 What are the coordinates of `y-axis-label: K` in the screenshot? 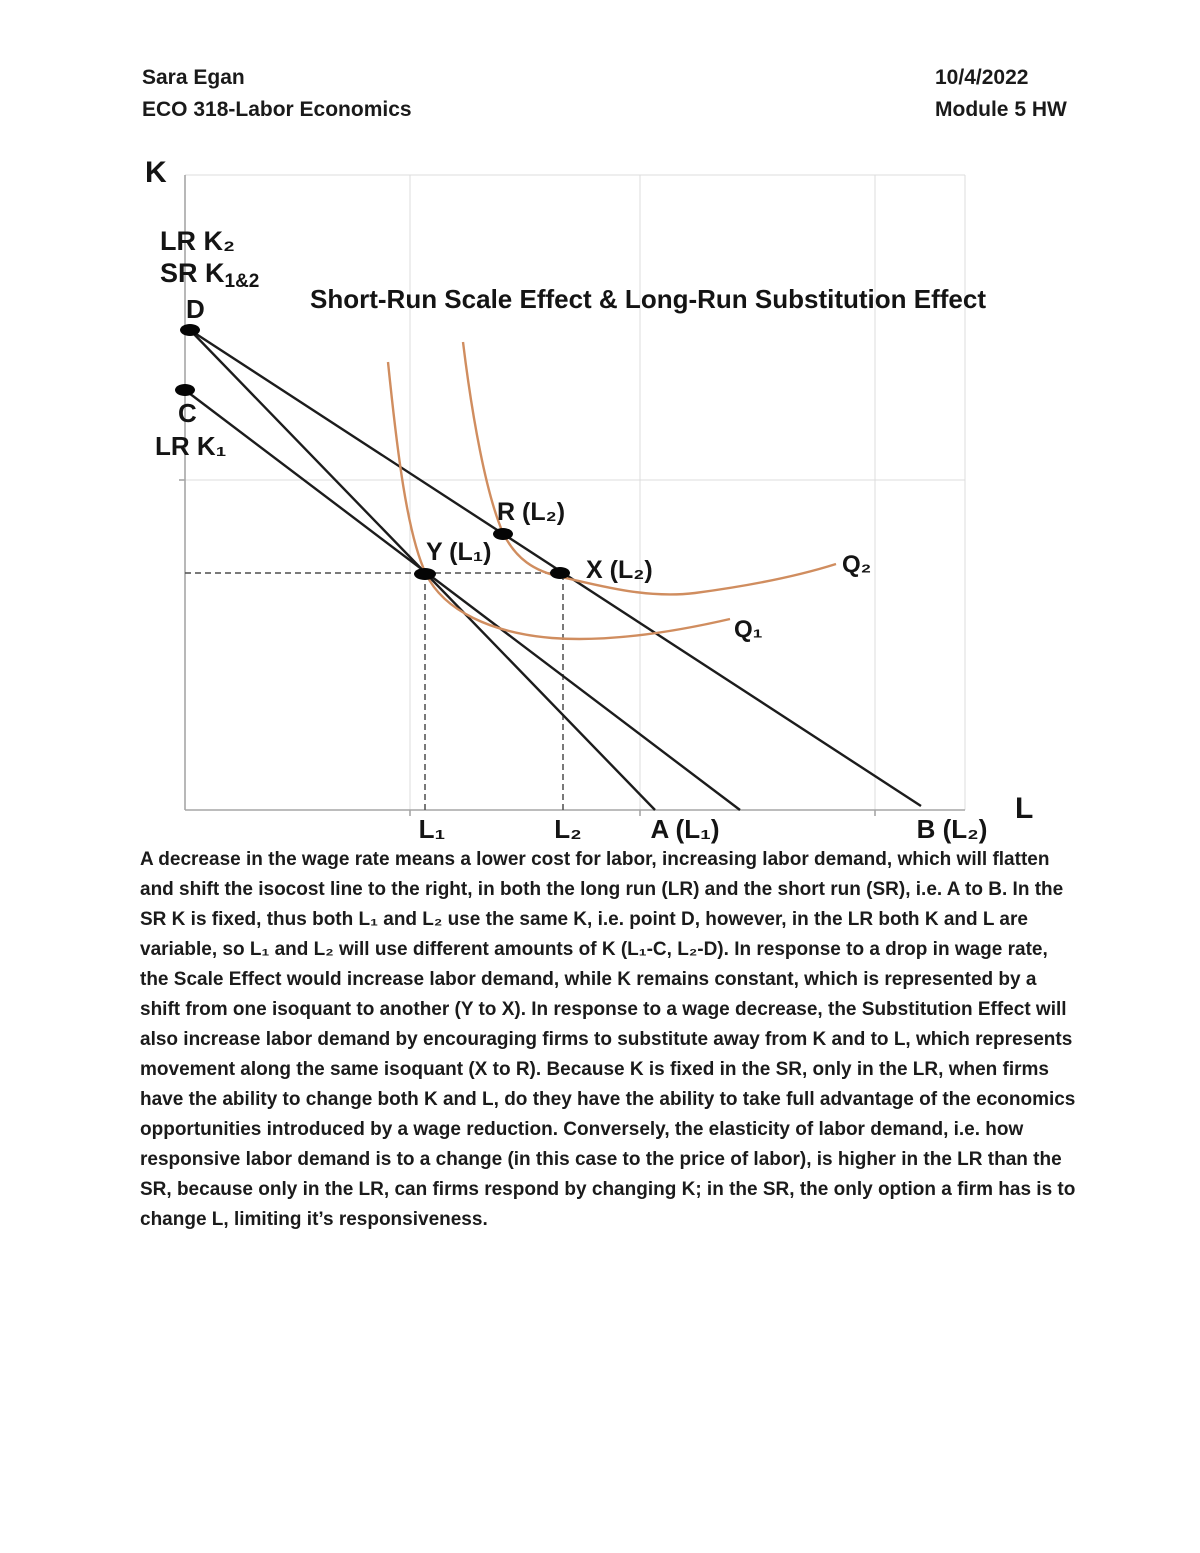 It's located at (156, 172).